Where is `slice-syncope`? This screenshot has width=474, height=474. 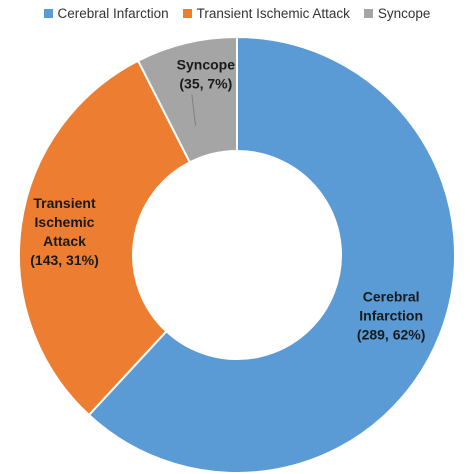 slice-syncope is located at coordinates (187, 99).